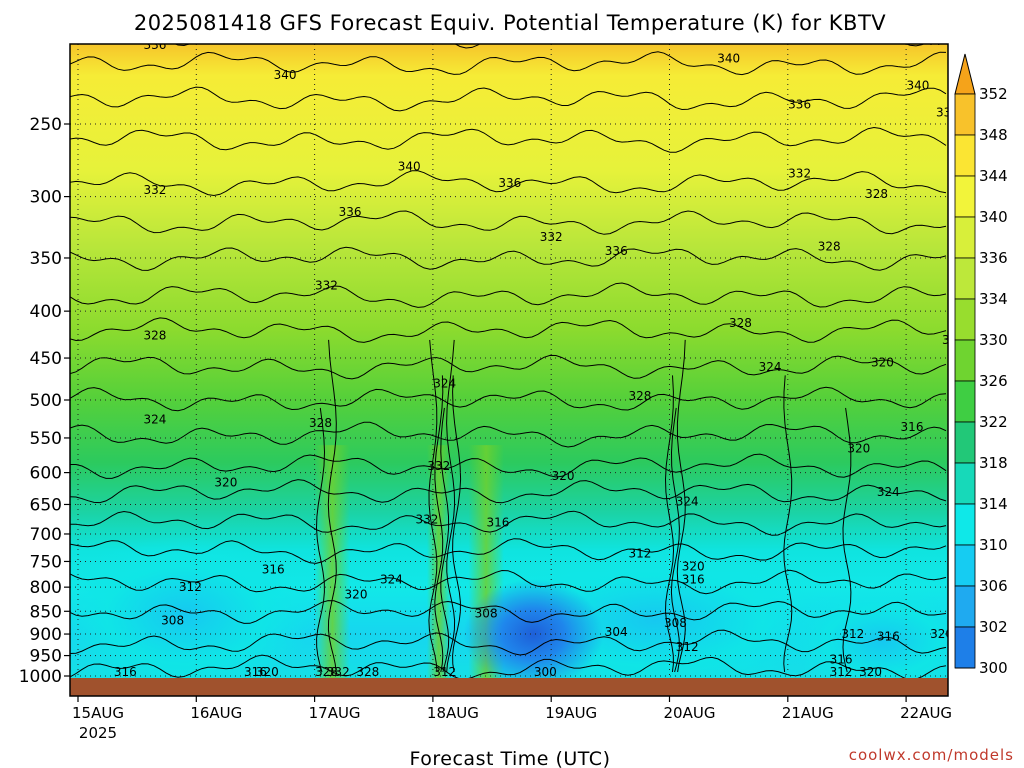  I want to click on colorbar-label: 310, so click(993, 545).